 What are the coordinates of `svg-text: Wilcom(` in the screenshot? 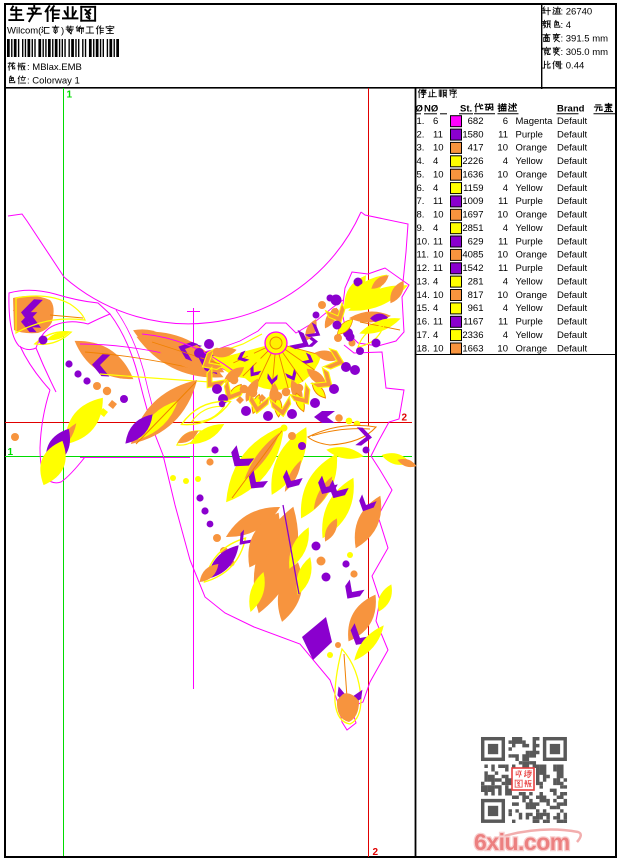 It's located at (24, 31).